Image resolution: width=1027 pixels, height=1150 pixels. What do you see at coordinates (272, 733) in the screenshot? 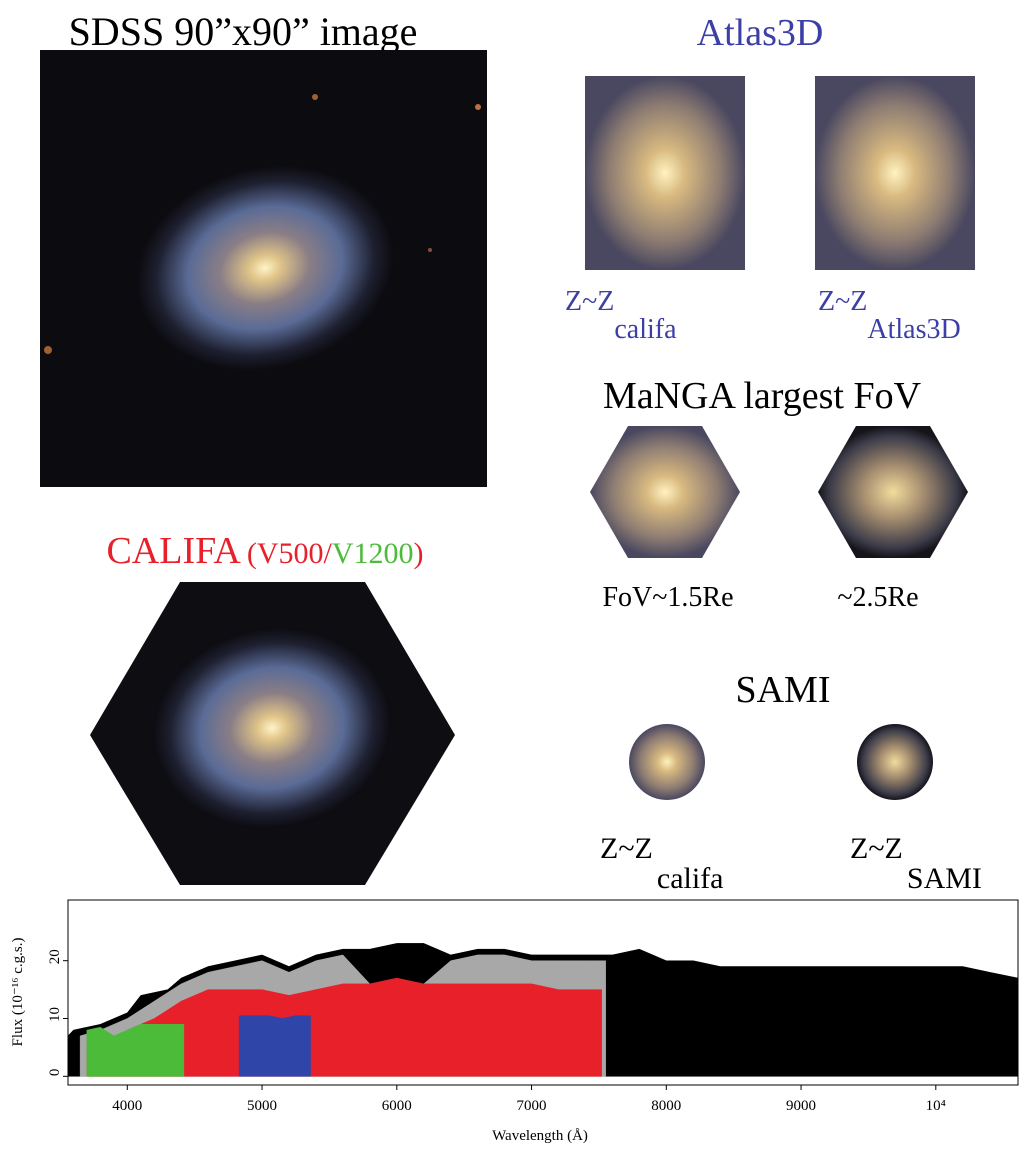
I see `califa-image` at bounding box center [272, 733].